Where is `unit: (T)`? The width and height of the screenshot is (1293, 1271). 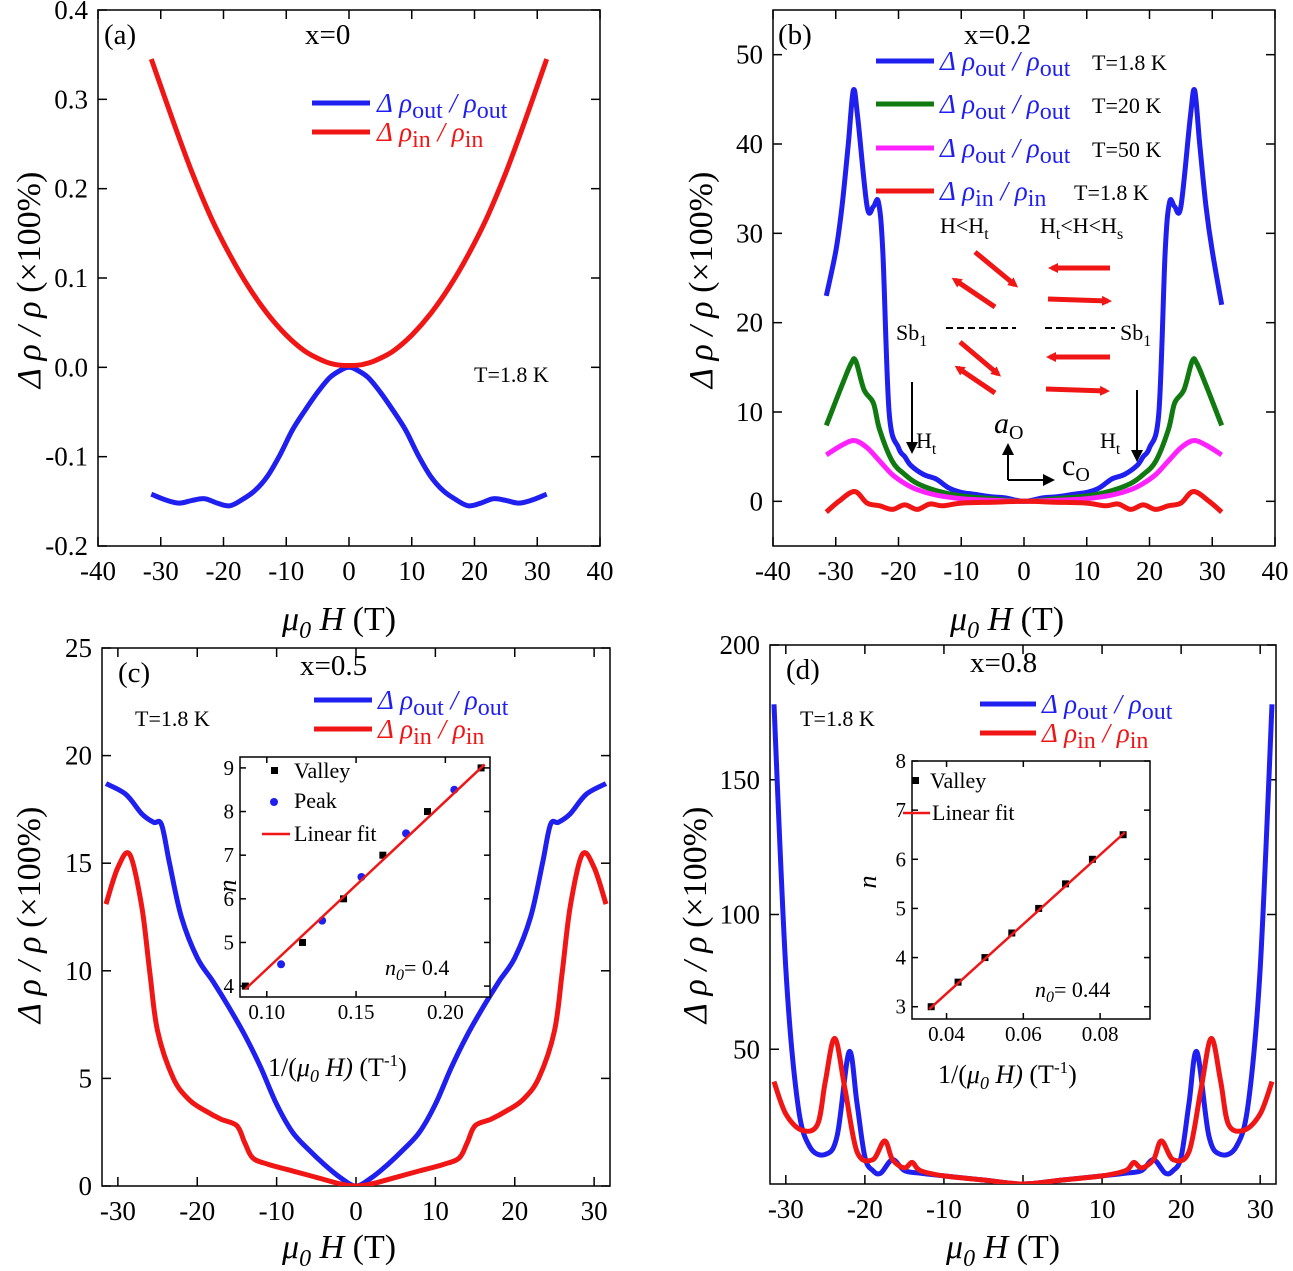
unit: (T) is located at coordinates (1042, 619).